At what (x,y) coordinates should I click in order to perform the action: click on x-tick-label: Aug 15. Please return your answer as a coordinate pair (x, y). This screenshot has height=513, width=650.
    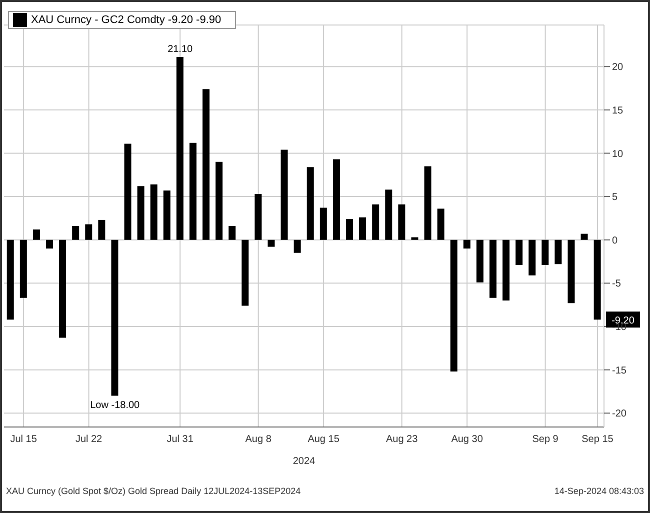
    Looking at the image, I should click on (324, 440).